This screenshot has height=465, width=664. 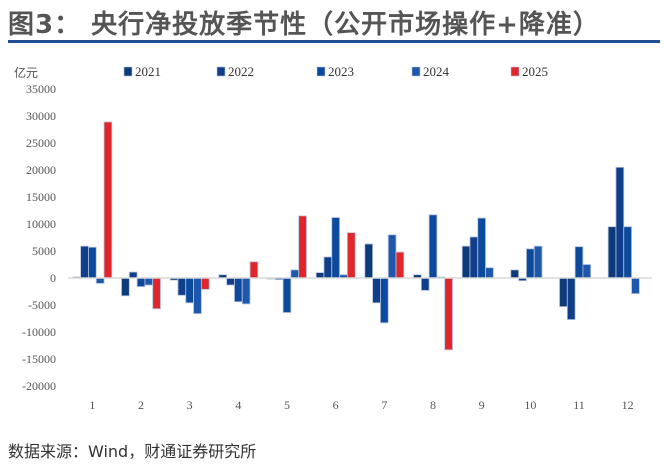 I want to click on y-tick-label: -20000, so click(x=39, y=386).